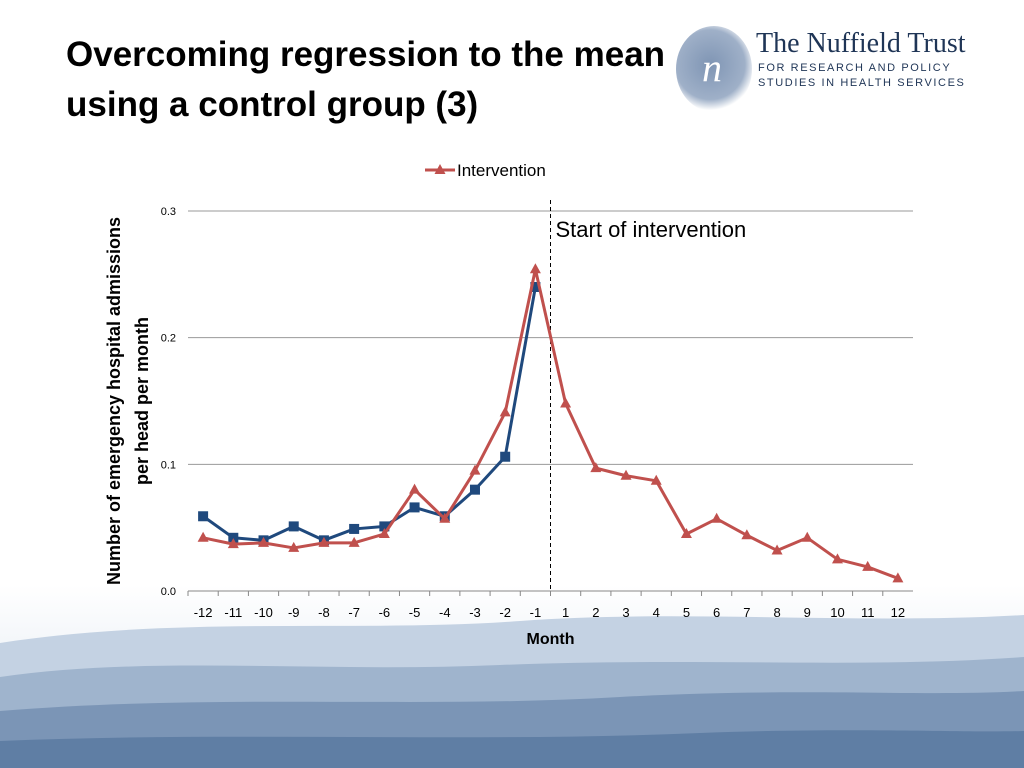  I want to click on x-tick-label: -7, so click(354, 612).